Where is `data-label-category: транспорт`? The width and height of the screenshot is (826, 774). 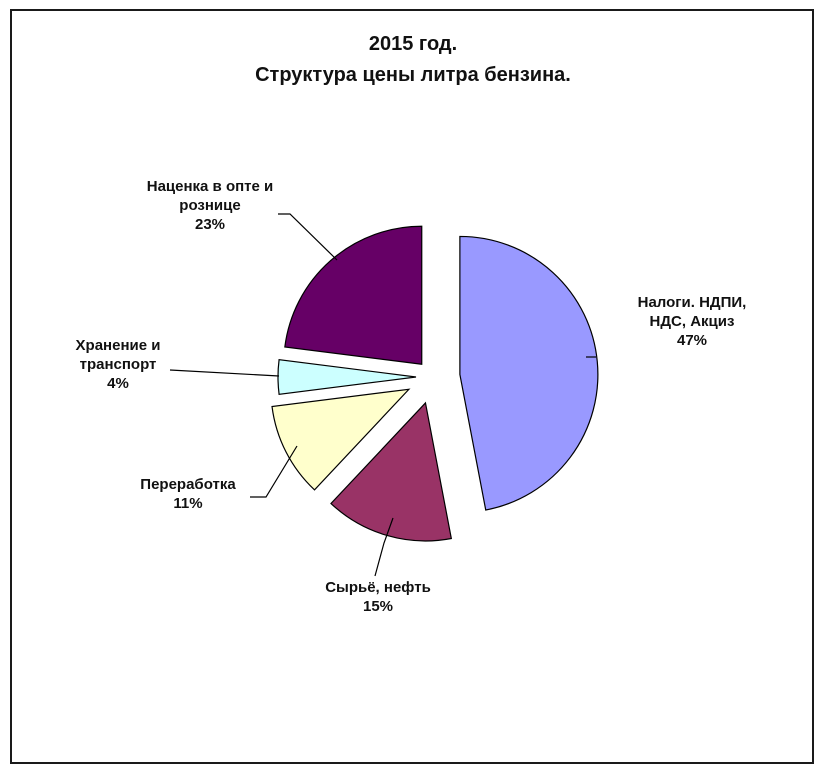
data-label-category: транспорт is located at coordinates (118, 364).